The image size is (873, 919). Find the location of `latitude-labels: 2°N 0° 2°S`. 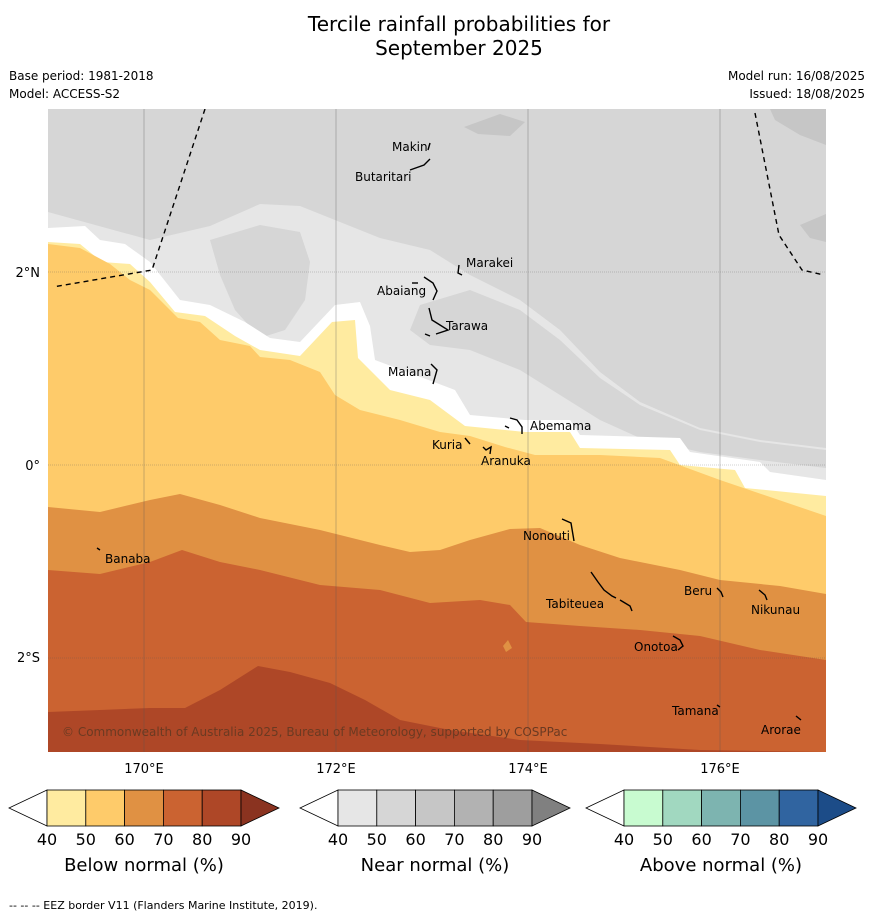

latitude-labels: 2°N 0° 2°S is located at coordinates (28, 466).